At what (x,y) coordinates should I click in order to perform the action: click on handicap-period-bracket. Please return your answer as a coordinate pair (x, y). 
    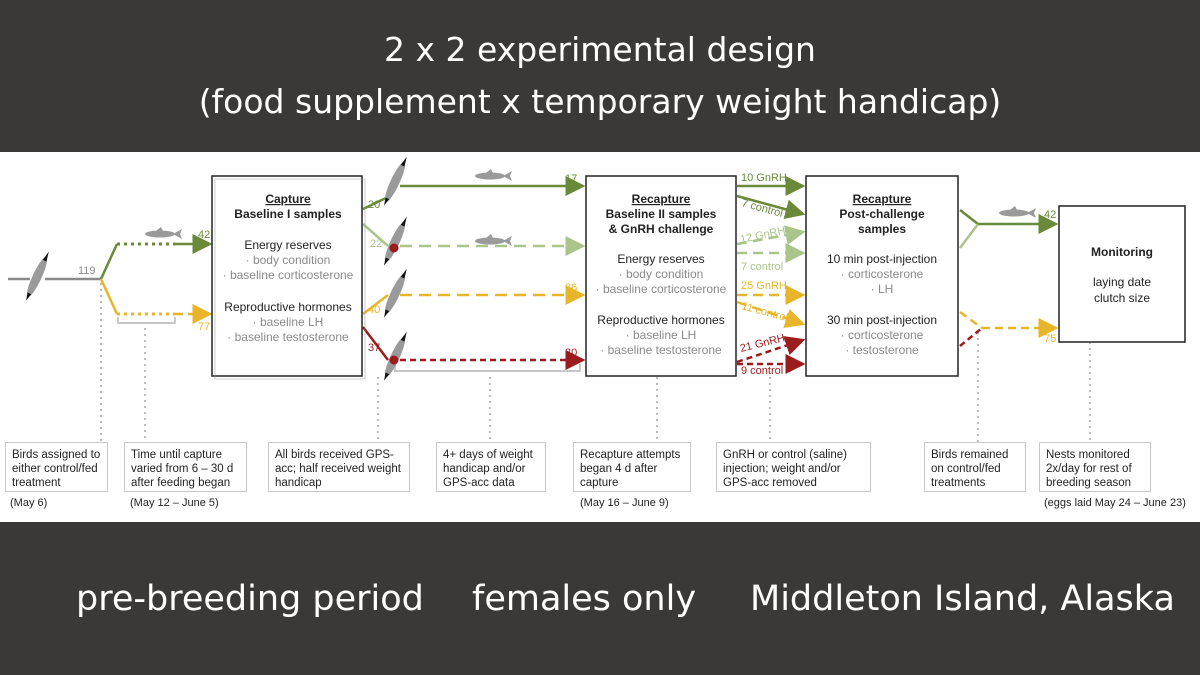
    Looking at the image, I should click on (487, 368).